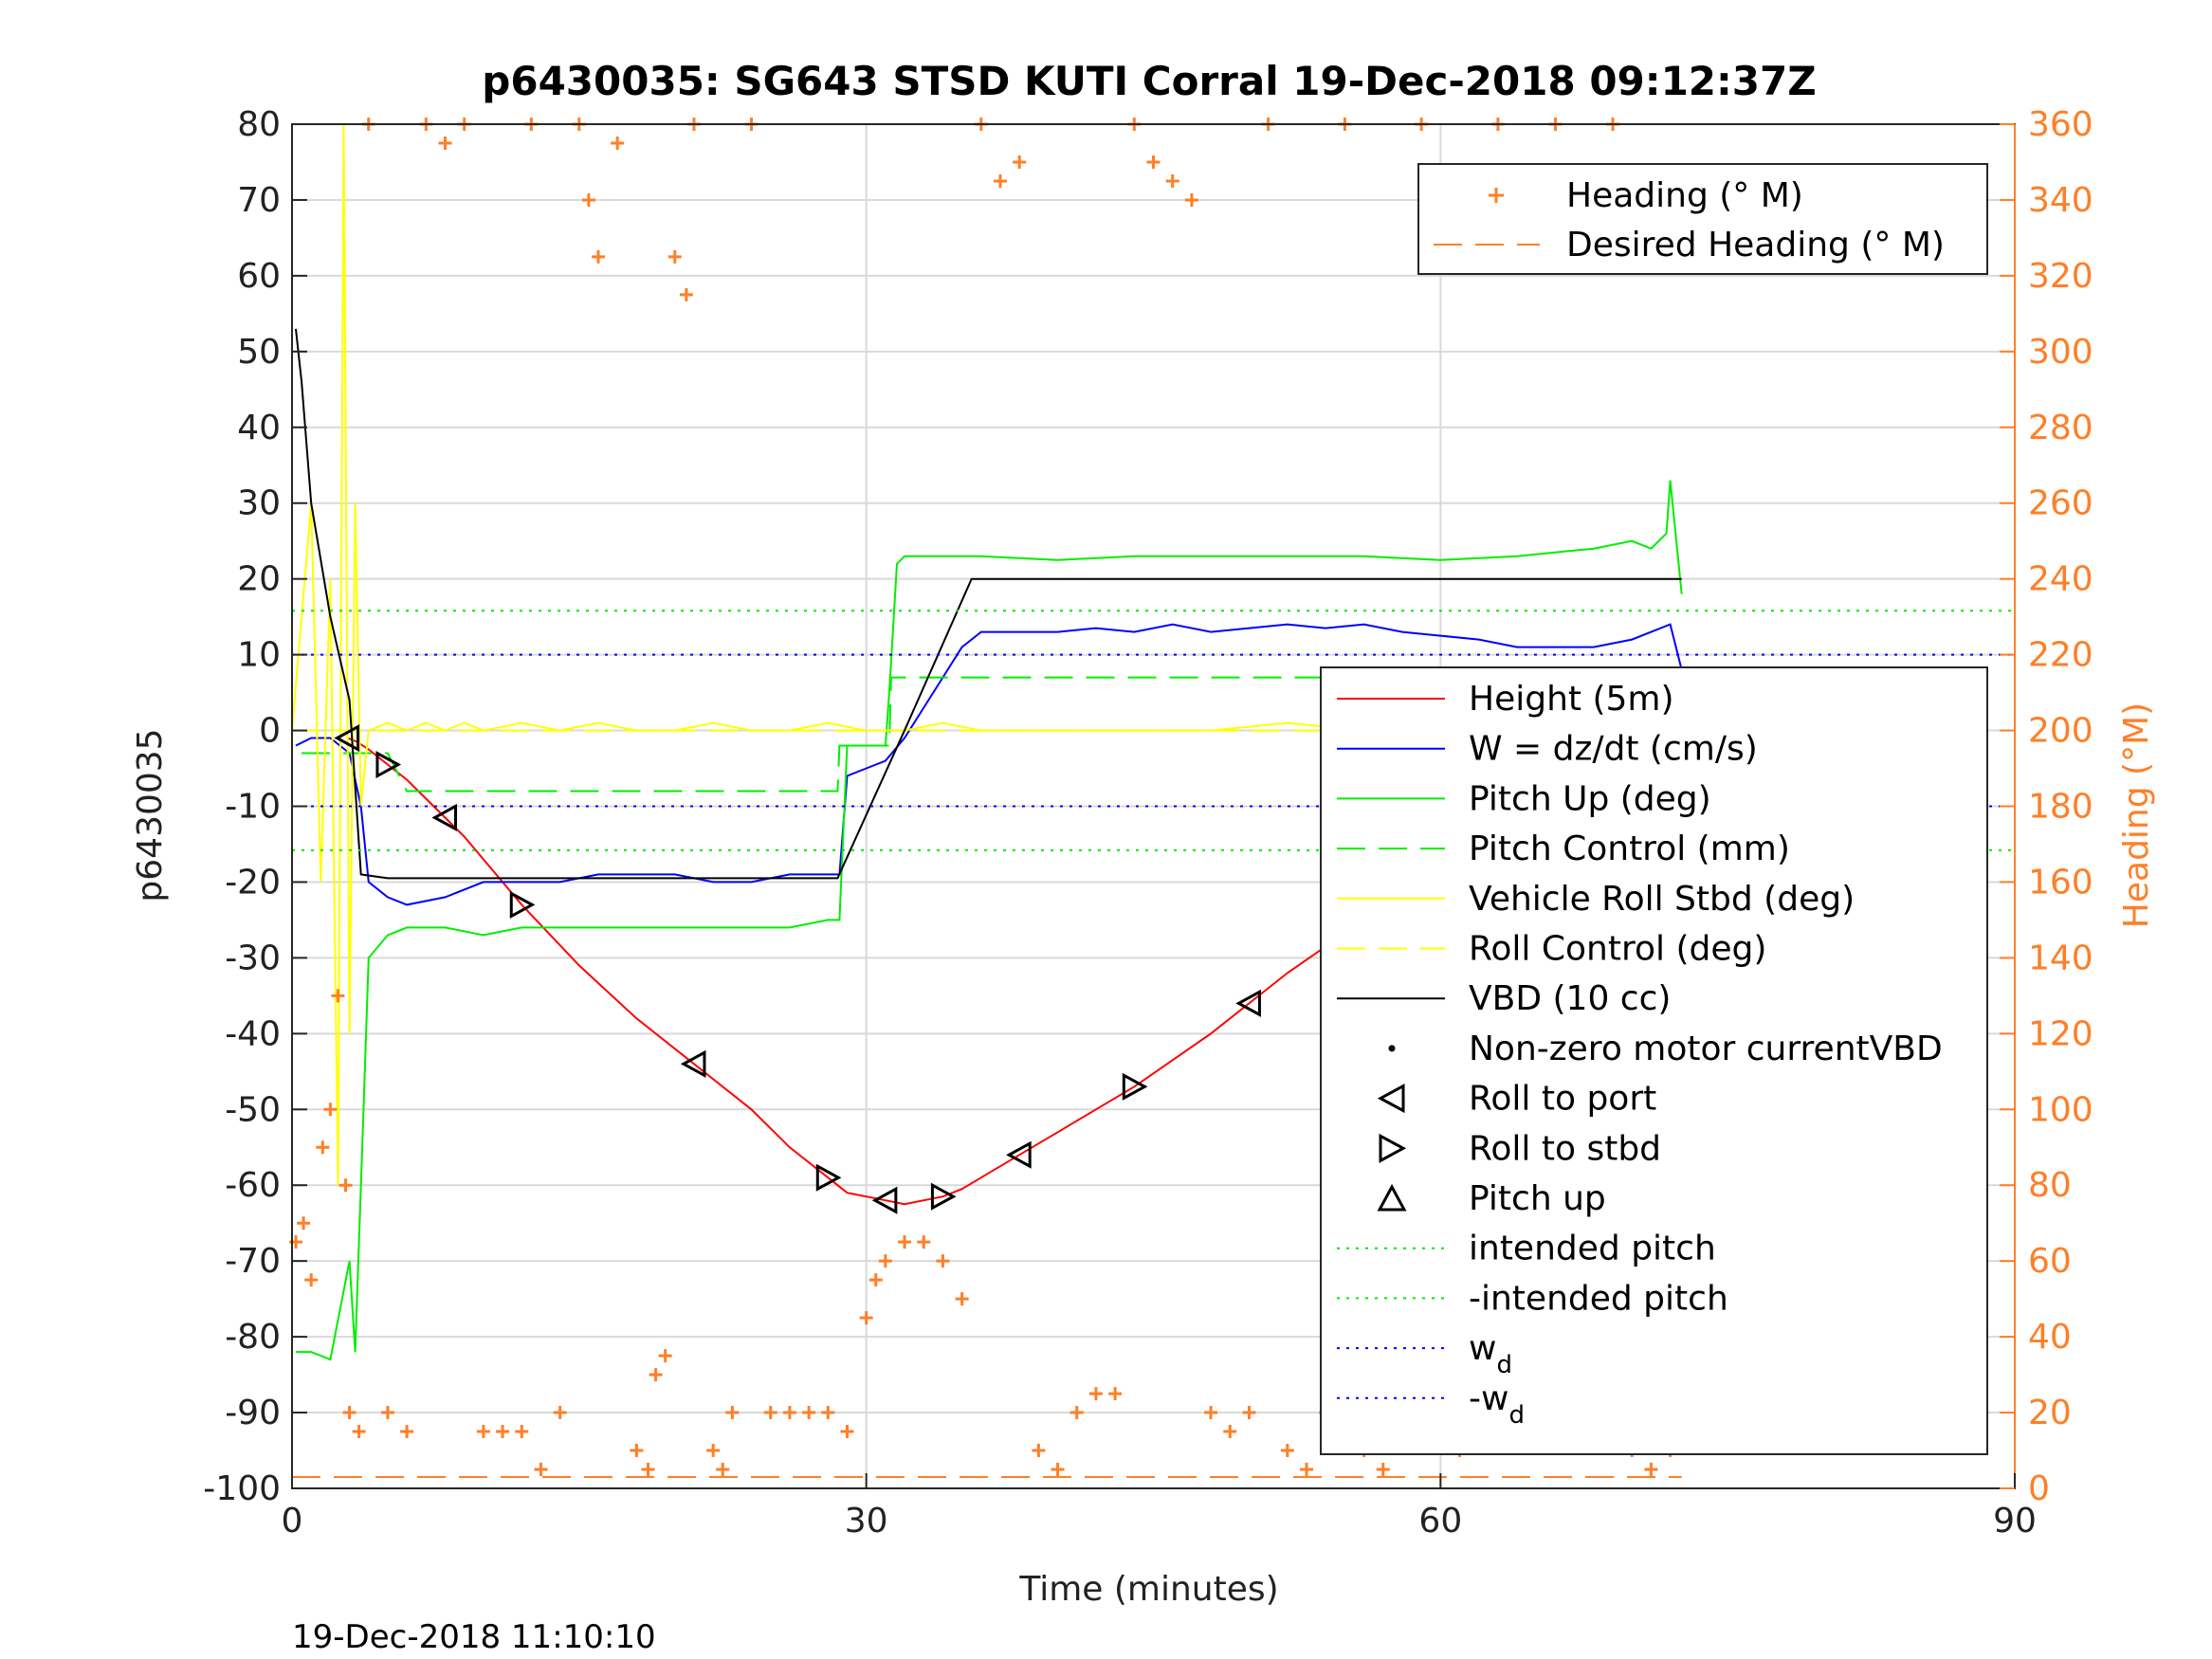 This screenshot has width=2212, height=1659. Describe the element at coordinates (253, 1337) in the screenshot. I see `y-tick-label: -80` at that location.